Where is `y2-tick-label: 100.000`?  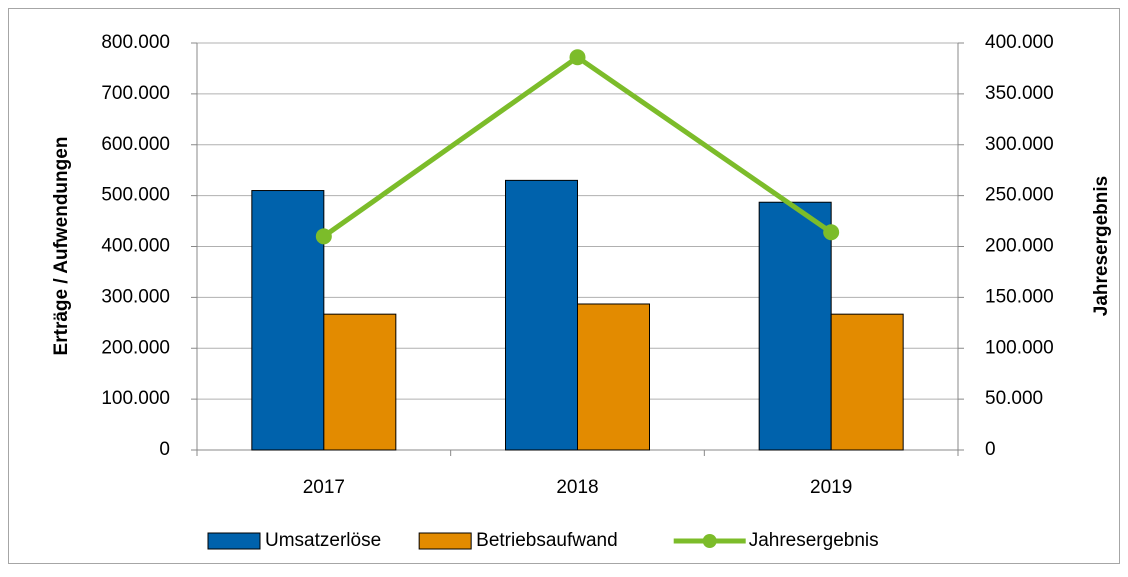 y2-tick-label: 100.000 is located at coordinates (1019, 347).